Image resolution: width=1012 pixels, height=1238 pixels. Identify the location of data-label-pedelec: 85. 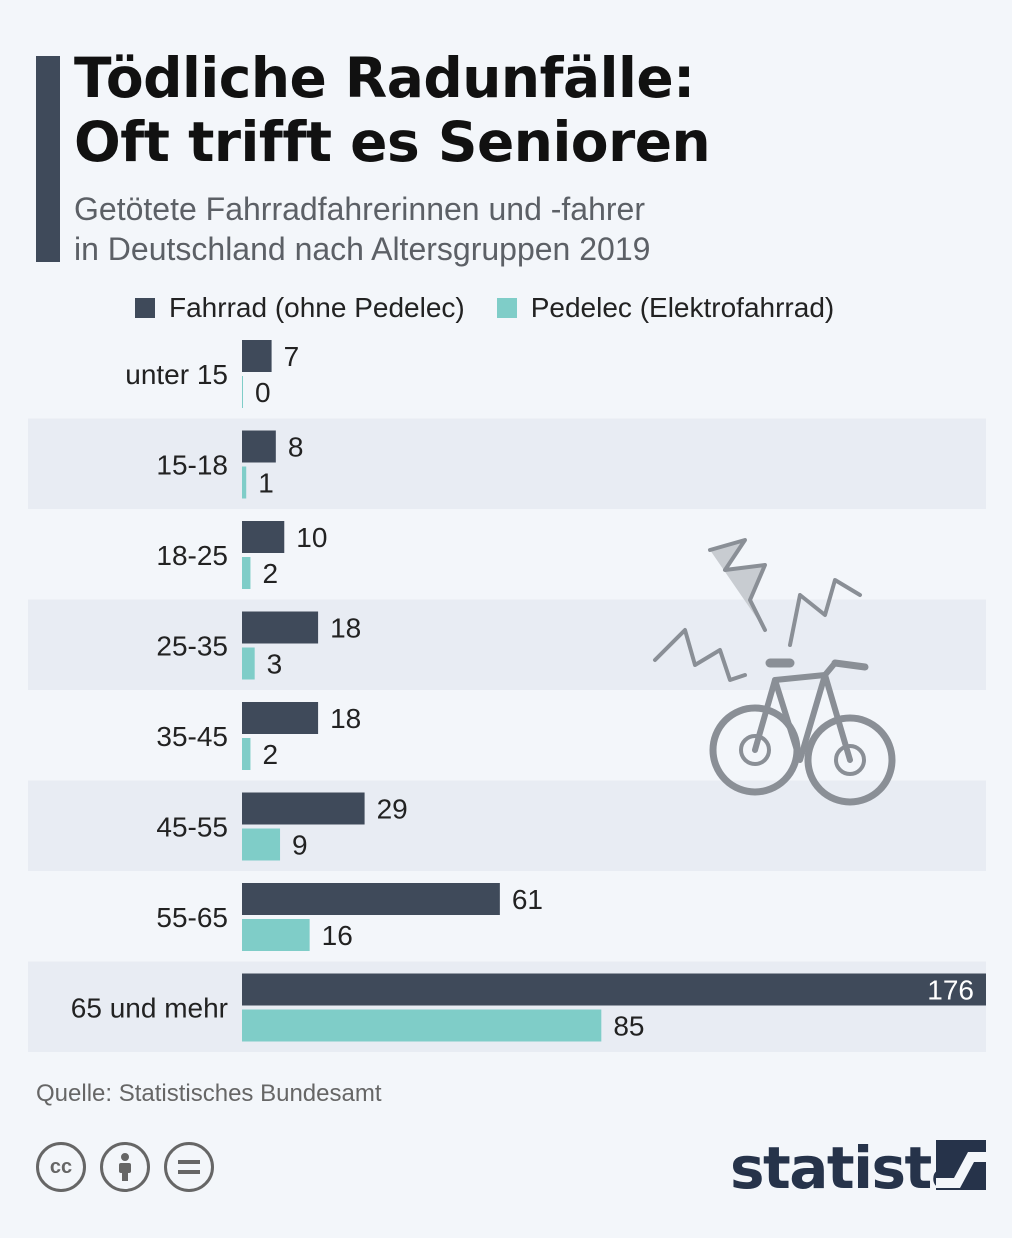
(628, 1026).